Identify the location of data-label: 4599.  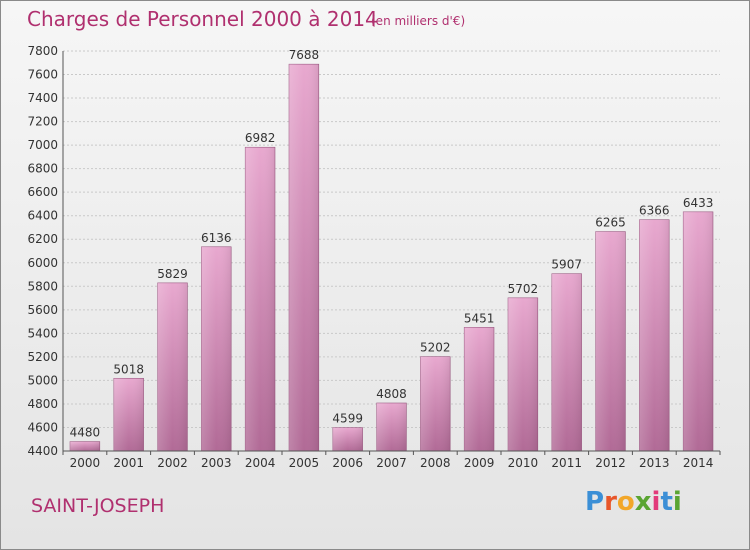
(347, 419).